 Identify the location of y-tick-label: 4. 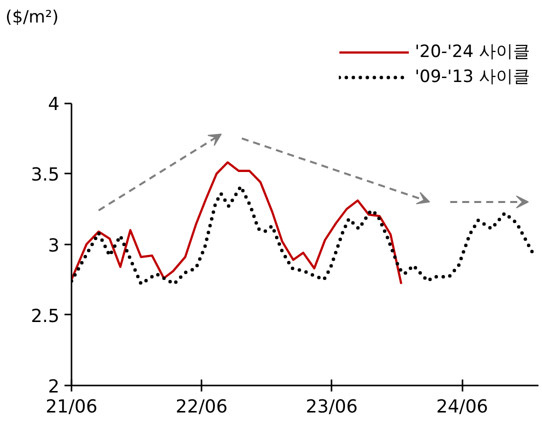
(54, 105).